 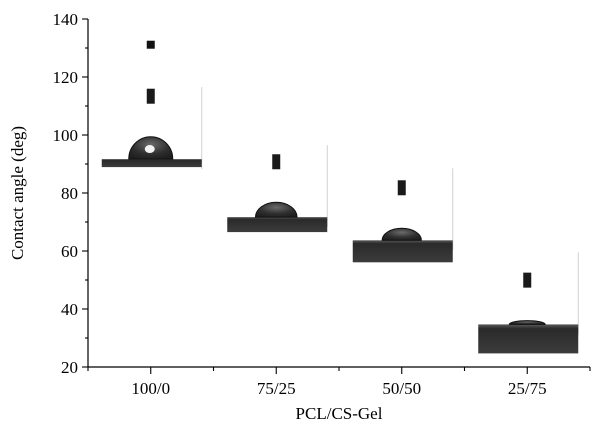 What do you see at coordinates (339, 382) in the screenshot?
I see `x-axis-ticks: 100/0 75/25 50/50 25/75` at bounding box center [339, 382].